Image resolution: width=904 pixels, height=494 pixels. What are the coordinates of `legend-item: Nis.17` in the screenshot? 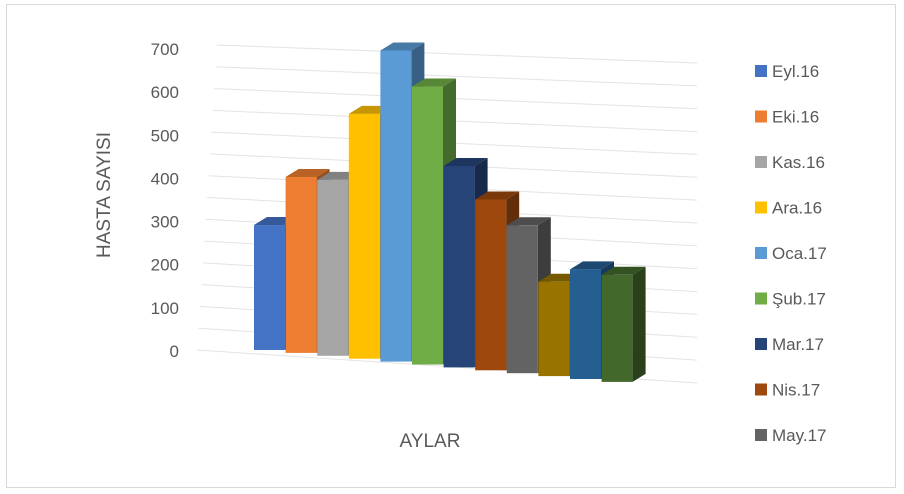 It's located at (787, 390).